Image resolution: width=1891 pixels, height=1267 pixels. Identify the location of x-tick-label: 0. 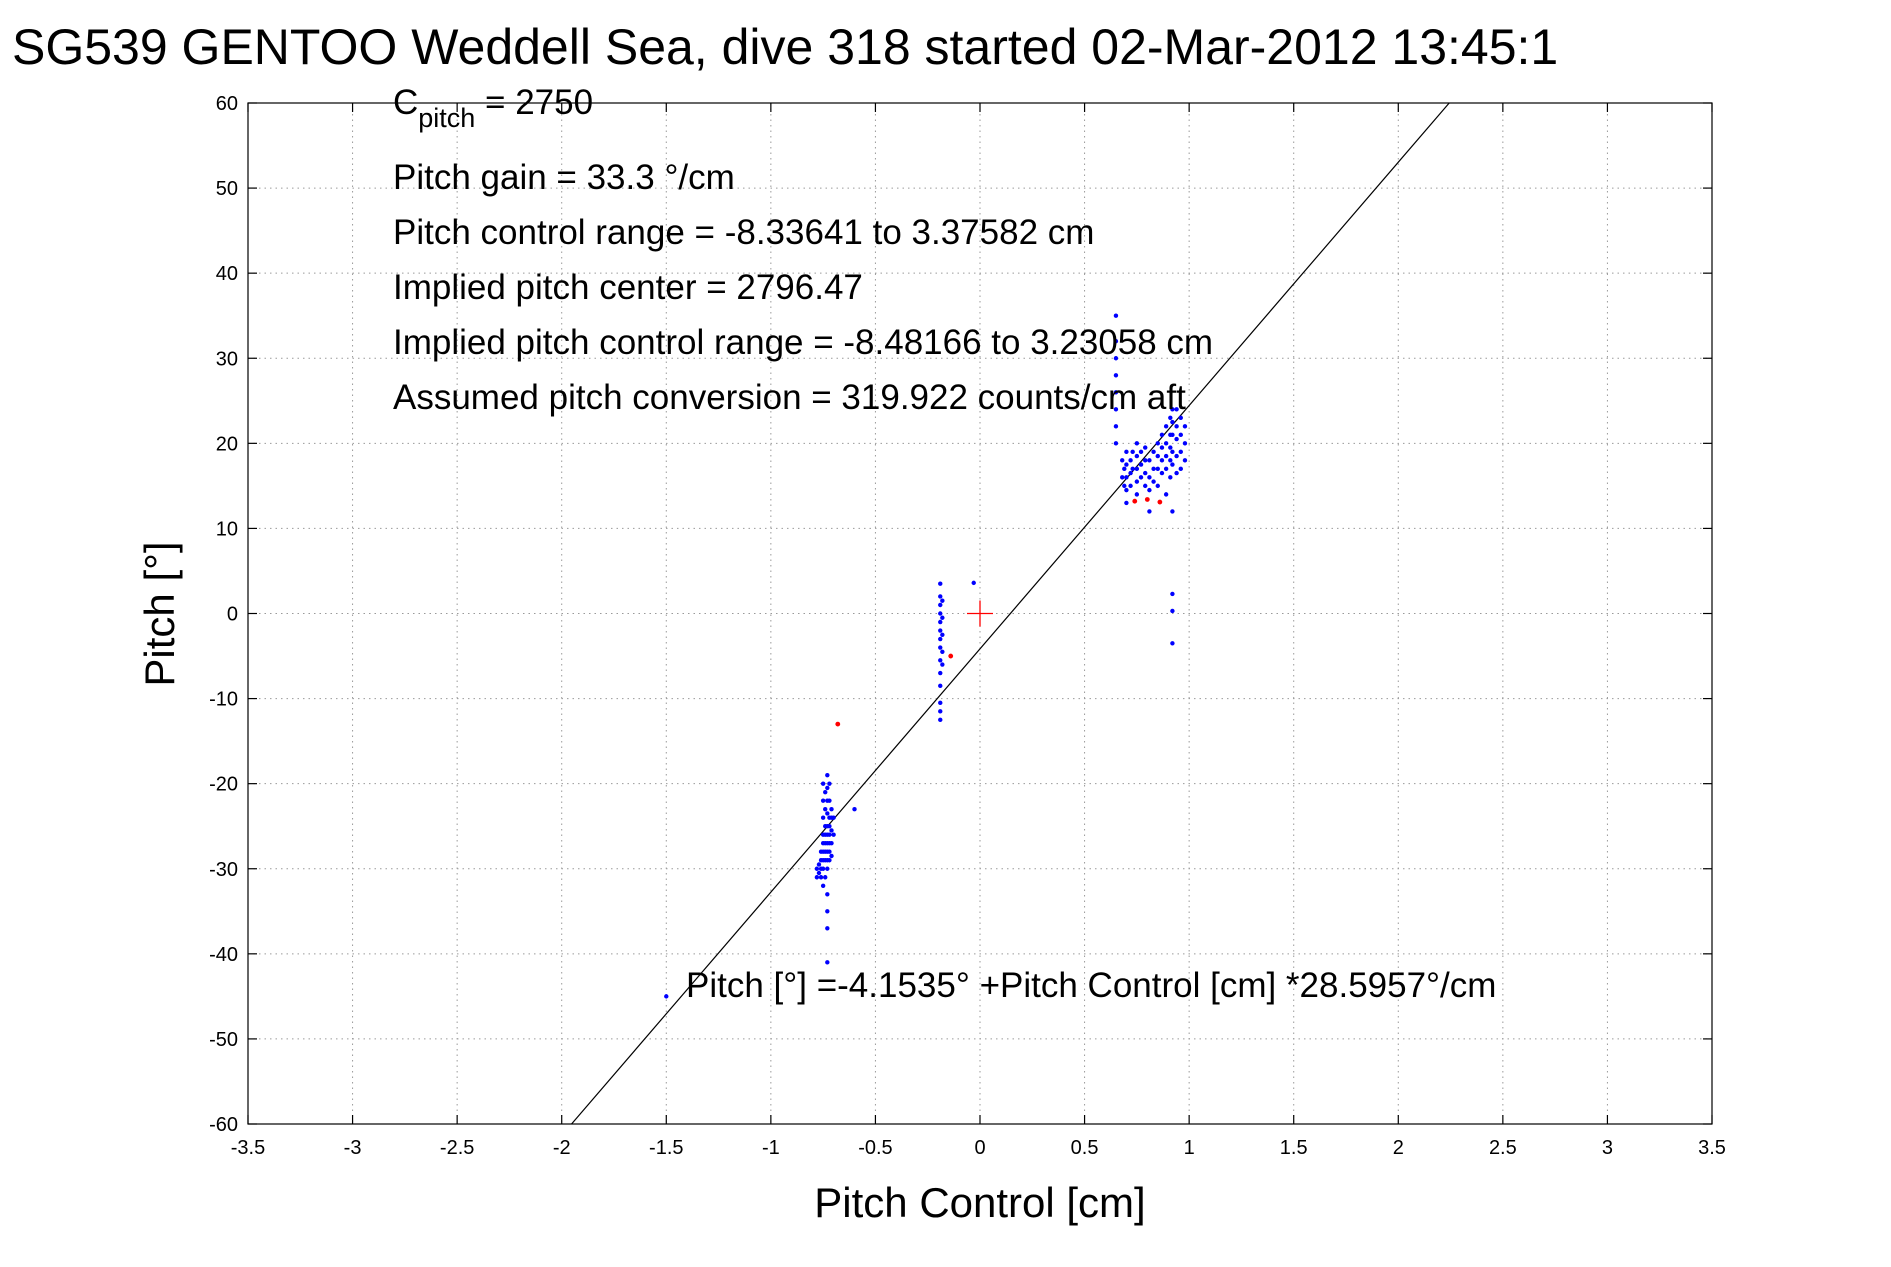
(979, 1148).